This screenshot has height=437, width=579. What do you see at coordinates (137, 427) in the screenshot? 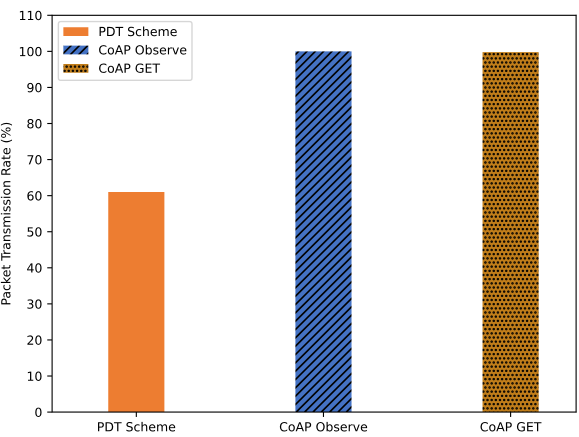
I see `x-tick-label: PDT Scheme` at bounding box center [137, 427].